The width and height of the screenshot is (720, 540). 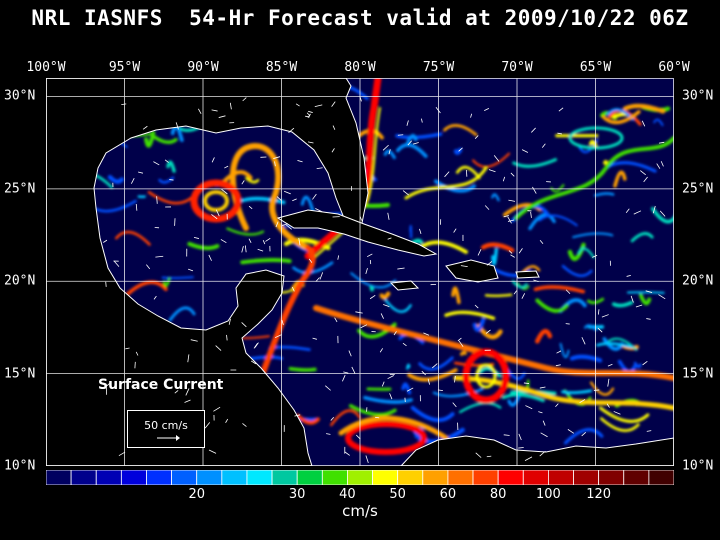 What do you see at coordinates (46, 67) in the screenshot?
I see `longitude-label: 100°W` at bounding box center [46, 67].